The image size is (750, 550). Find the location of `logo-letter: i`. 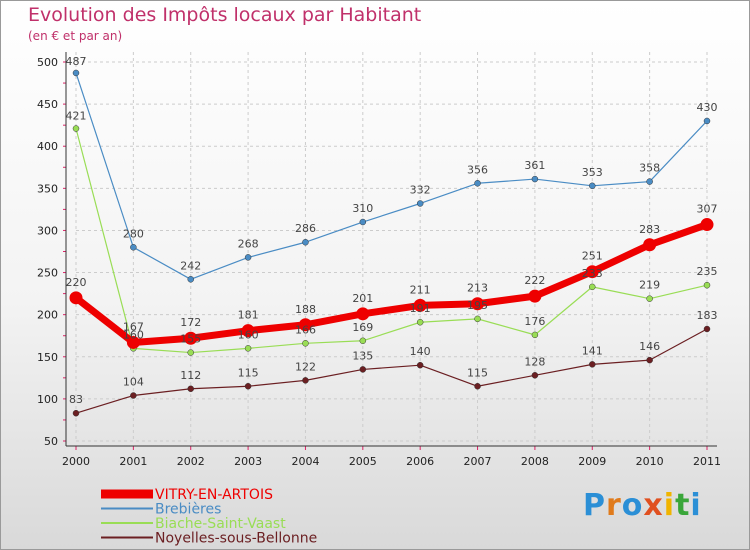

logo-letter: i is located at coordinates (696, 505).